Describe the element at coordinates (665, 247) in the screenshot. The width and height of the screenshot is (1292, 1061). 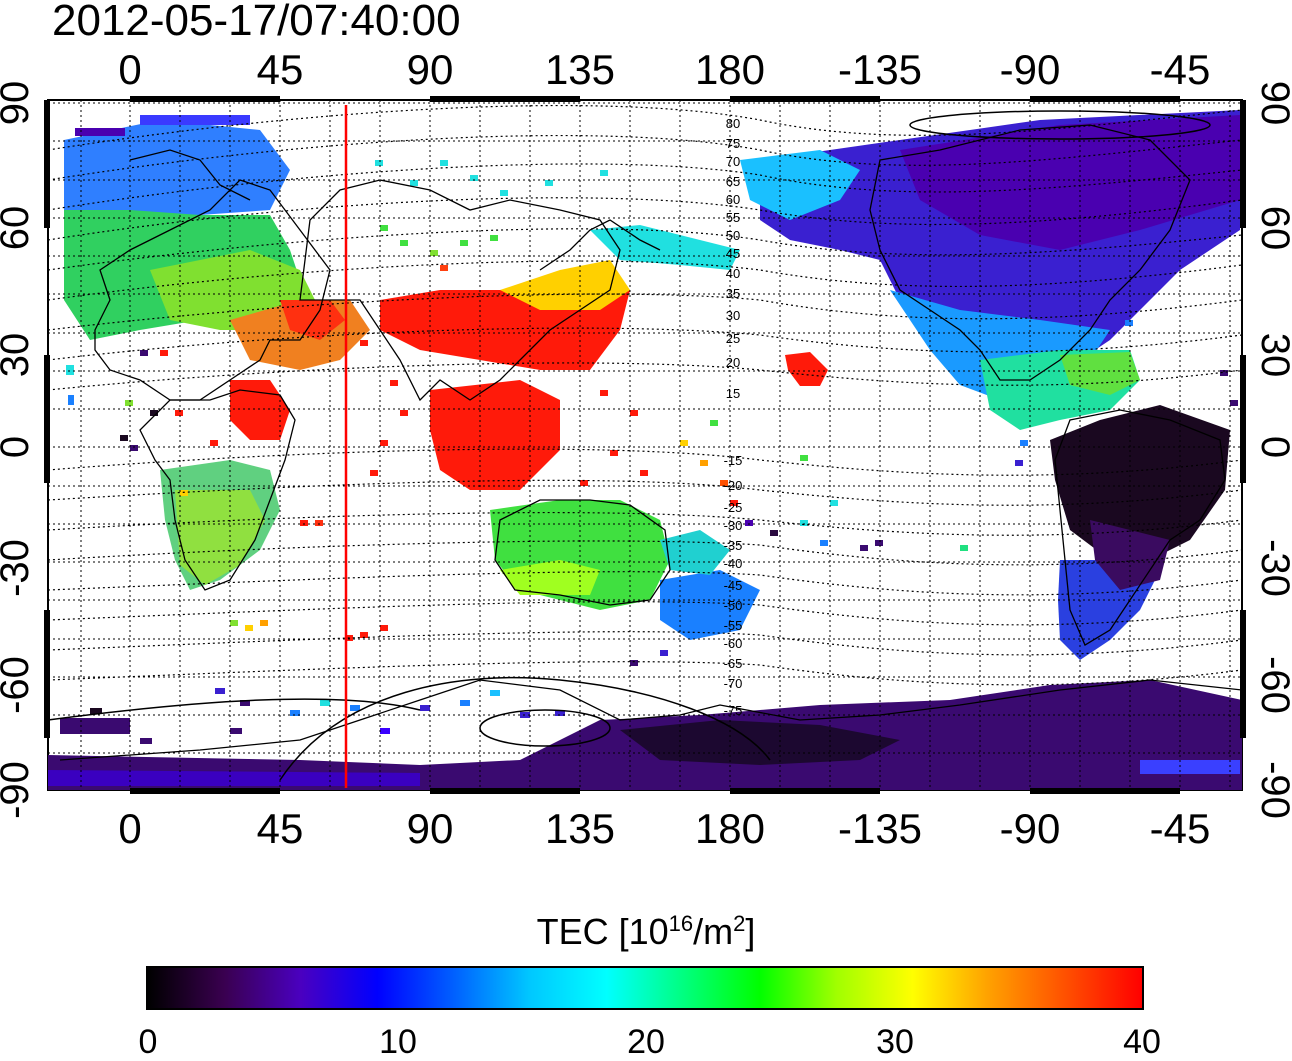
I see `tec-region-siberia` at that location.